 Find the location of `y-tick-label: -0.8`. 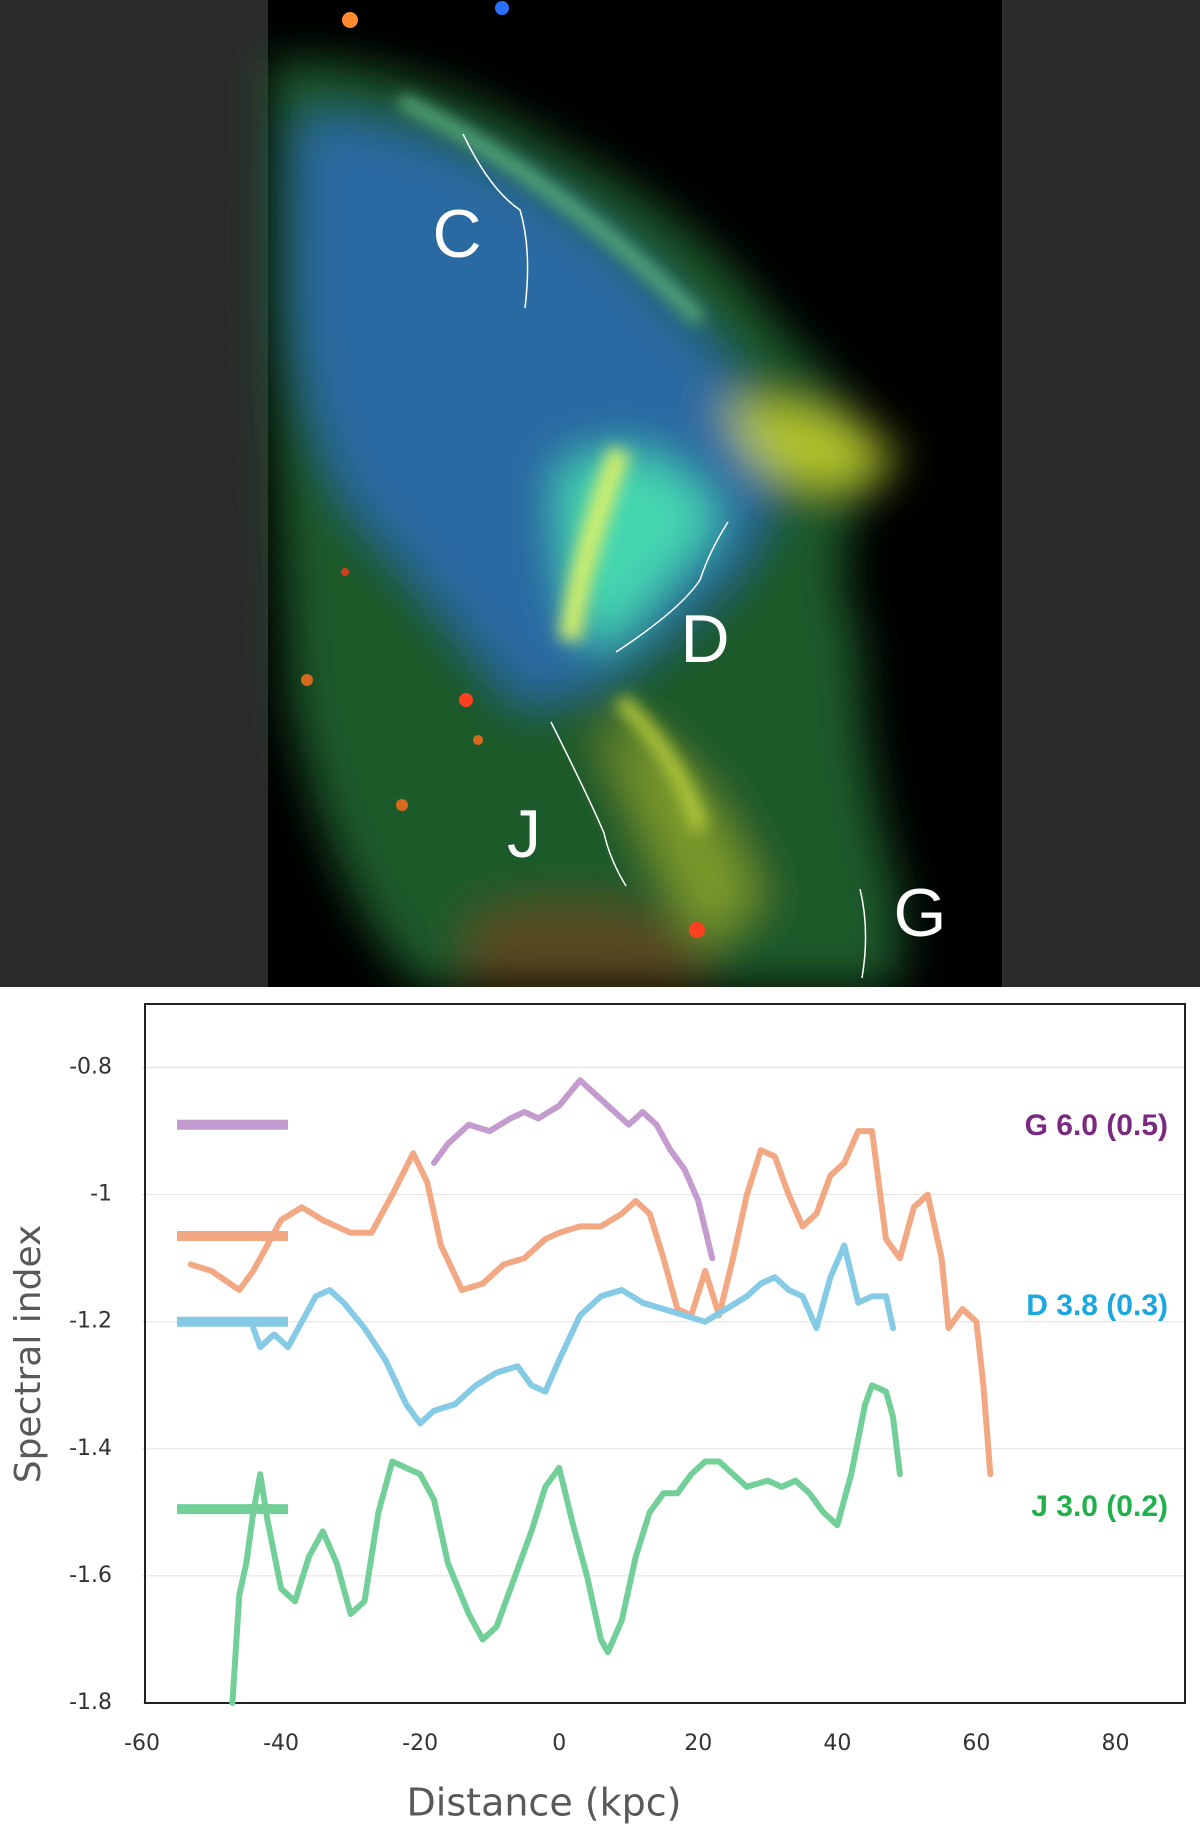

y-tick-label: -0.8 is located at coordinates (90, 1067).